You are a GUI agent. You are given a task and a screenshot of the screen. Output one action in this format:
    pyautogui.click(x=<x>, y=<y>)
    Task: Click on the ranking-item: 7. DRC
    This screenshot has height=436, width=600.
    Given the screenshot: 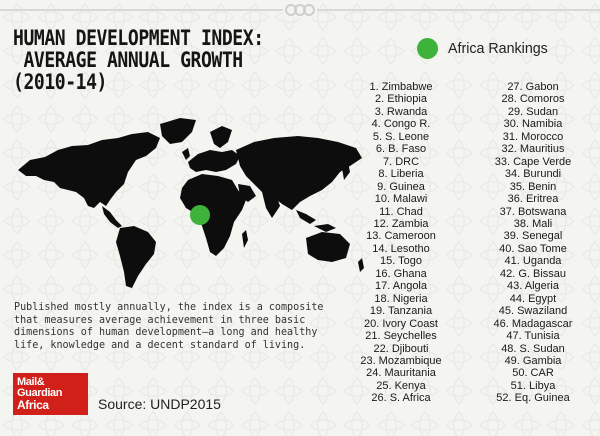 What is the action you would take?
    pyautogui.click(x=401, y=161)
    